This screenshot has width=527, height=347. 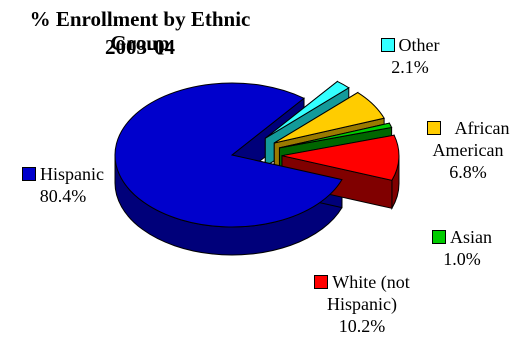 What do you see at coordinates (29, 174) in the screenshot?
I see `hispanic-swatch` at bounding box center [29, 174].